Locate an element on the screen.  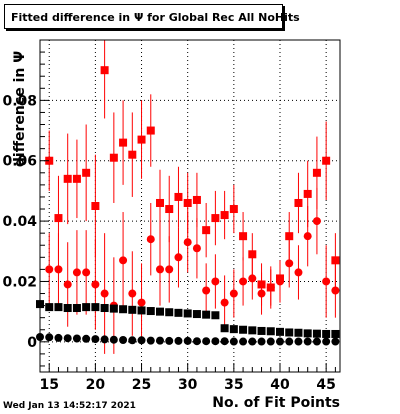
y-tick-label: 0.06 is located at coordinates (19, 162).